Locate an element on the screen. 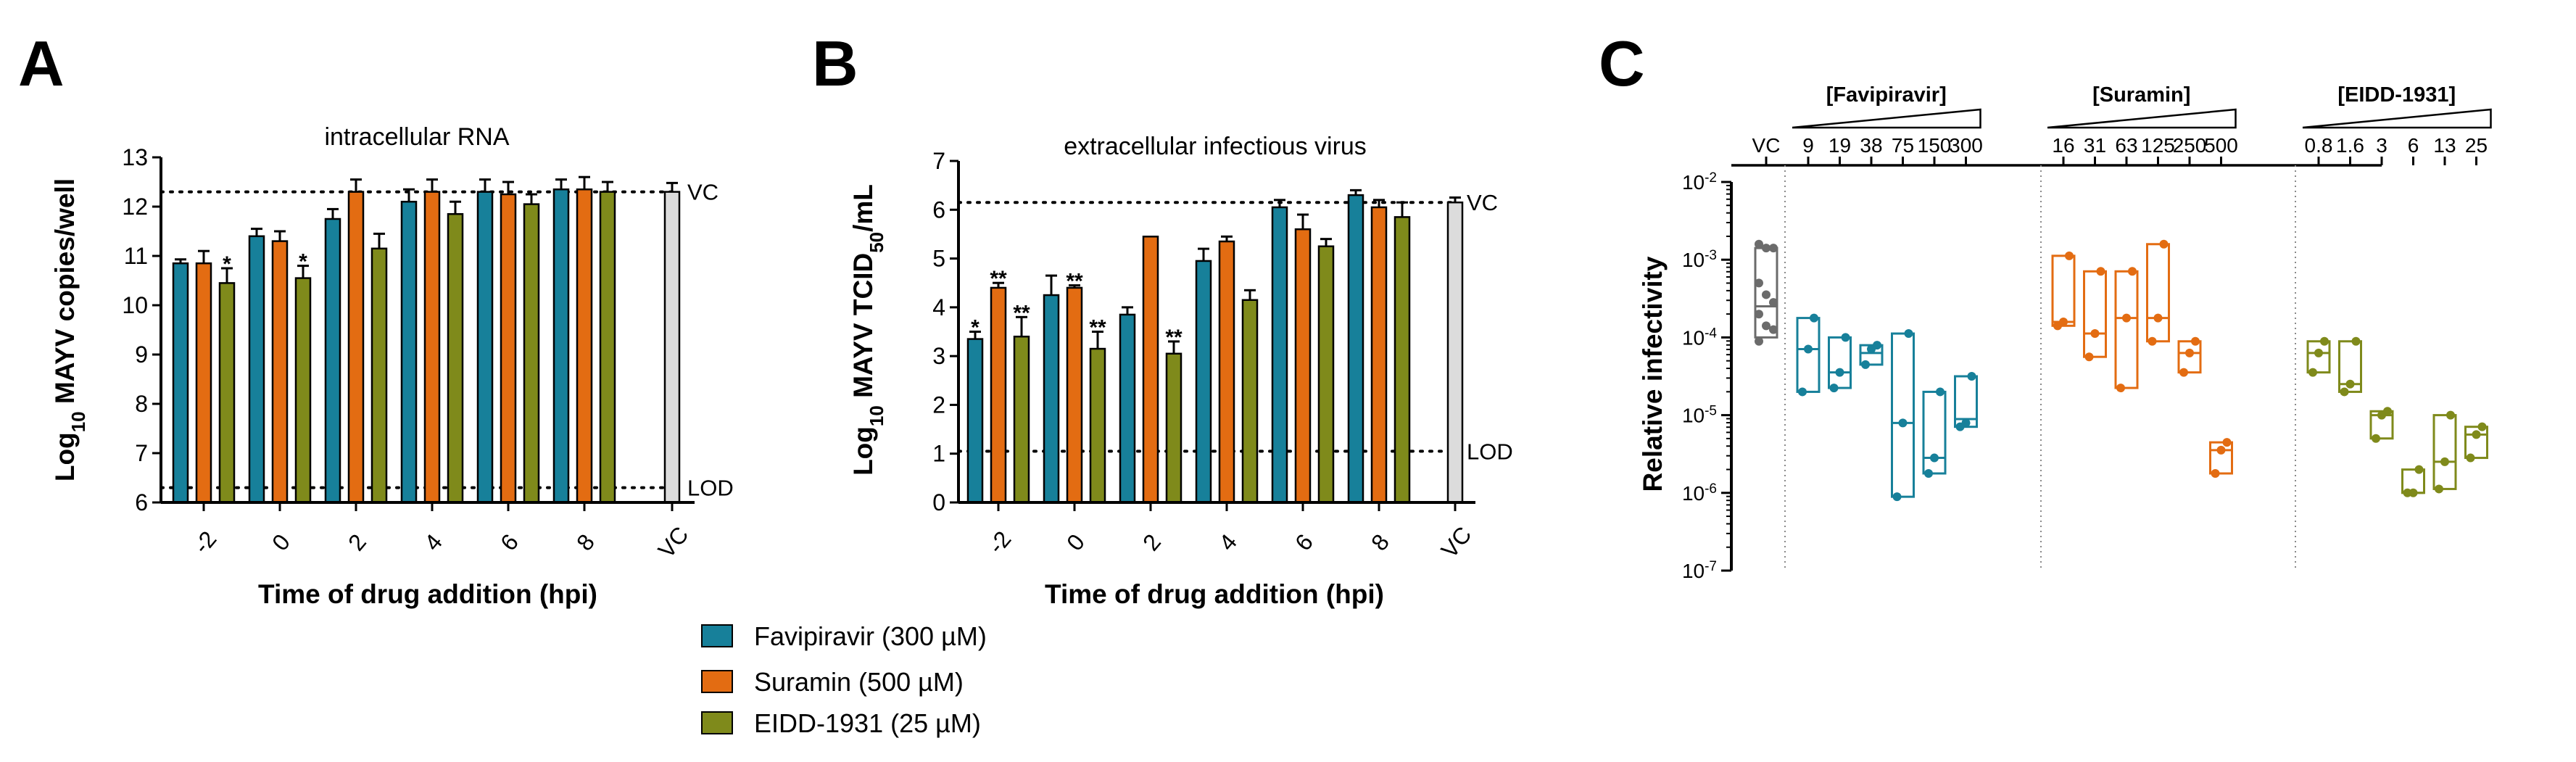 The height and width of the screenshot is (762, 2576). chart-c-conc-label-favipiravir-300: 300 is located at coordinates (1966, 145).